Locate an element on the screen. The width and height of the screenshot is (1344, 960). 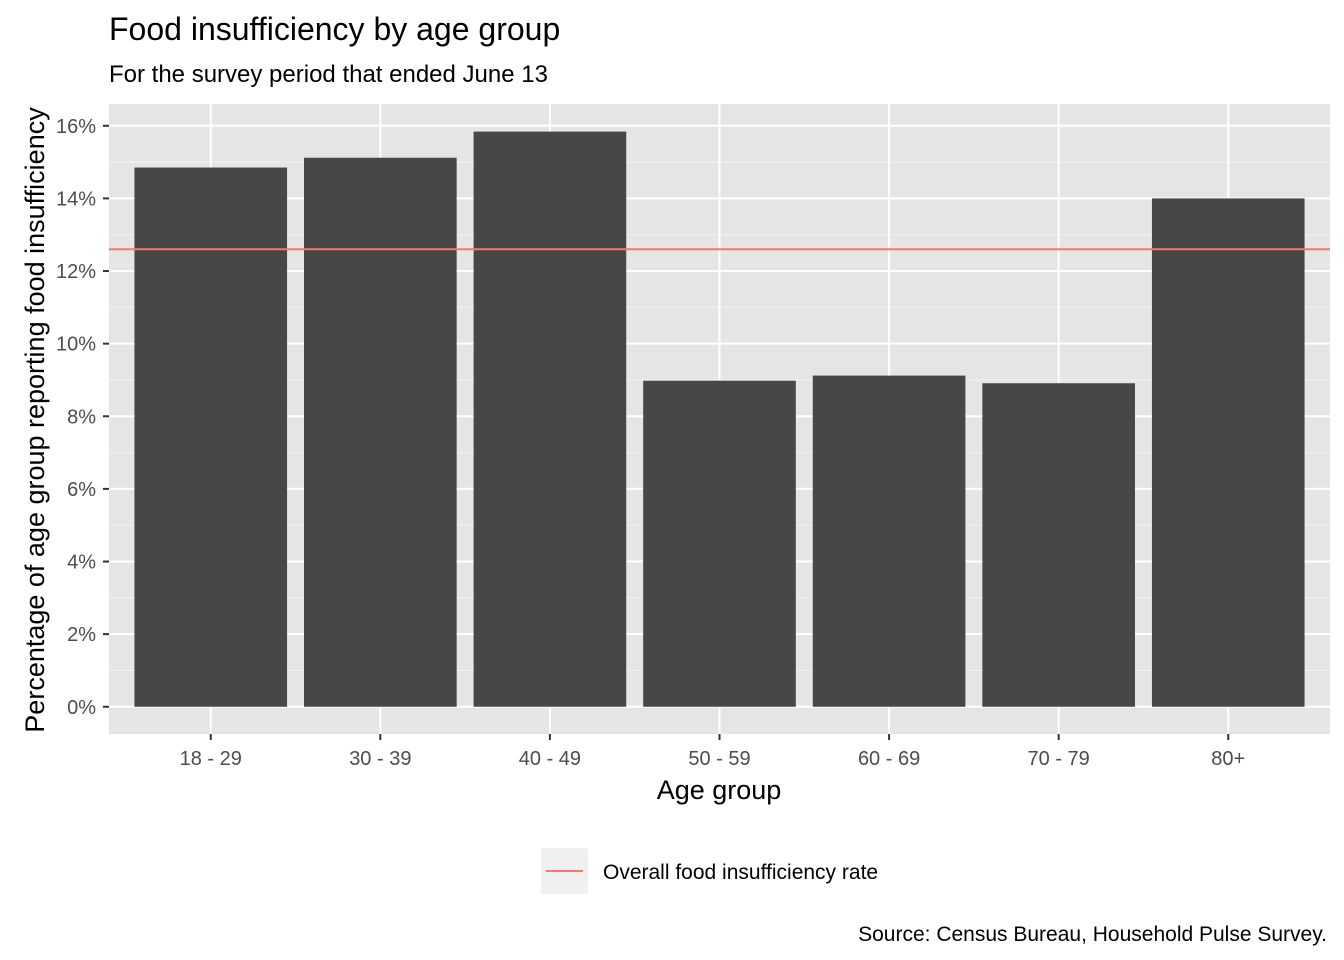
legend: Overall food insufficiency rate is located at coordinates (709, 871).